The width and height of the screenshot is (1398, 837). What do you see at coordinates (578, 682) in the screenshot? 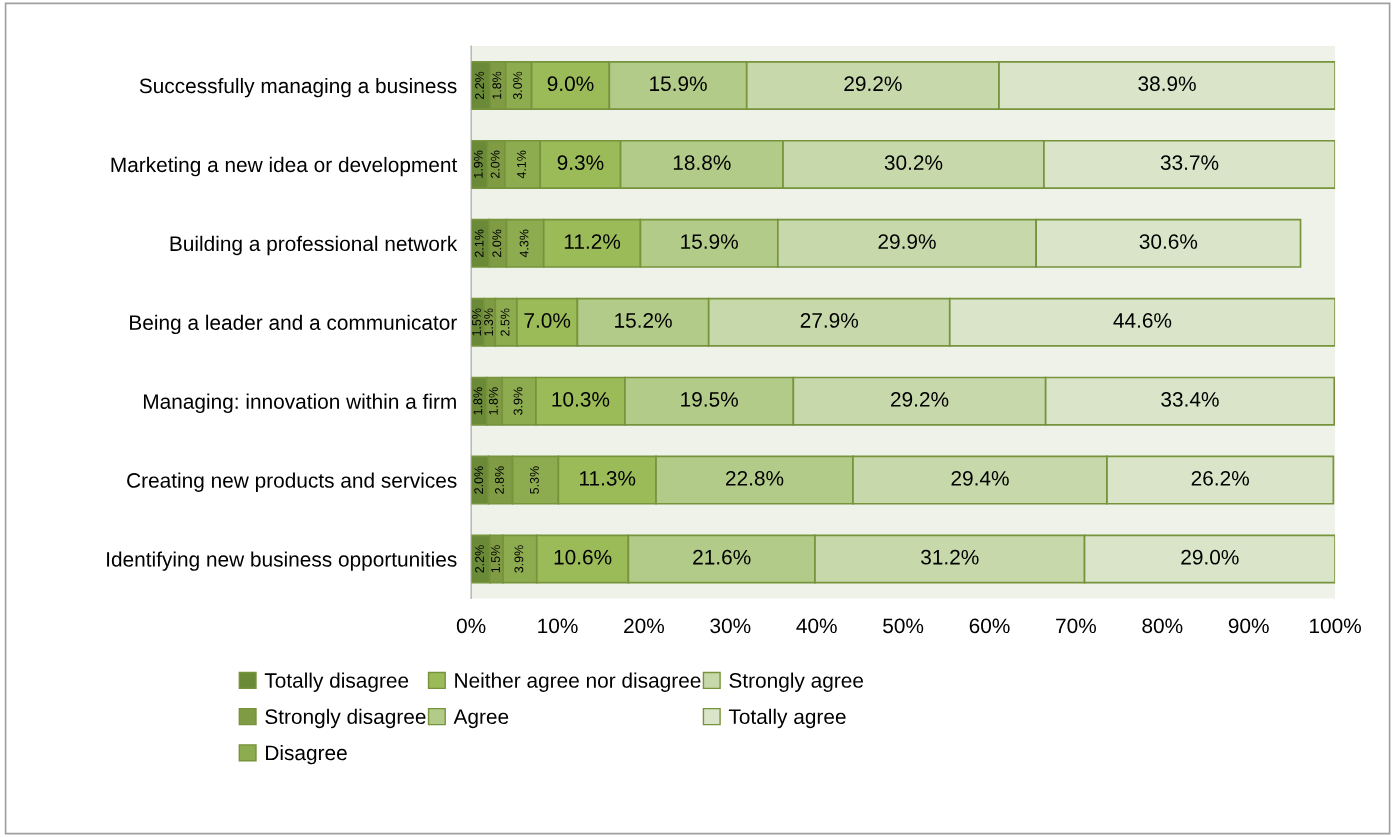
I see `legend-label: Neither agree nor disagree` at bounding box center [578, 682].